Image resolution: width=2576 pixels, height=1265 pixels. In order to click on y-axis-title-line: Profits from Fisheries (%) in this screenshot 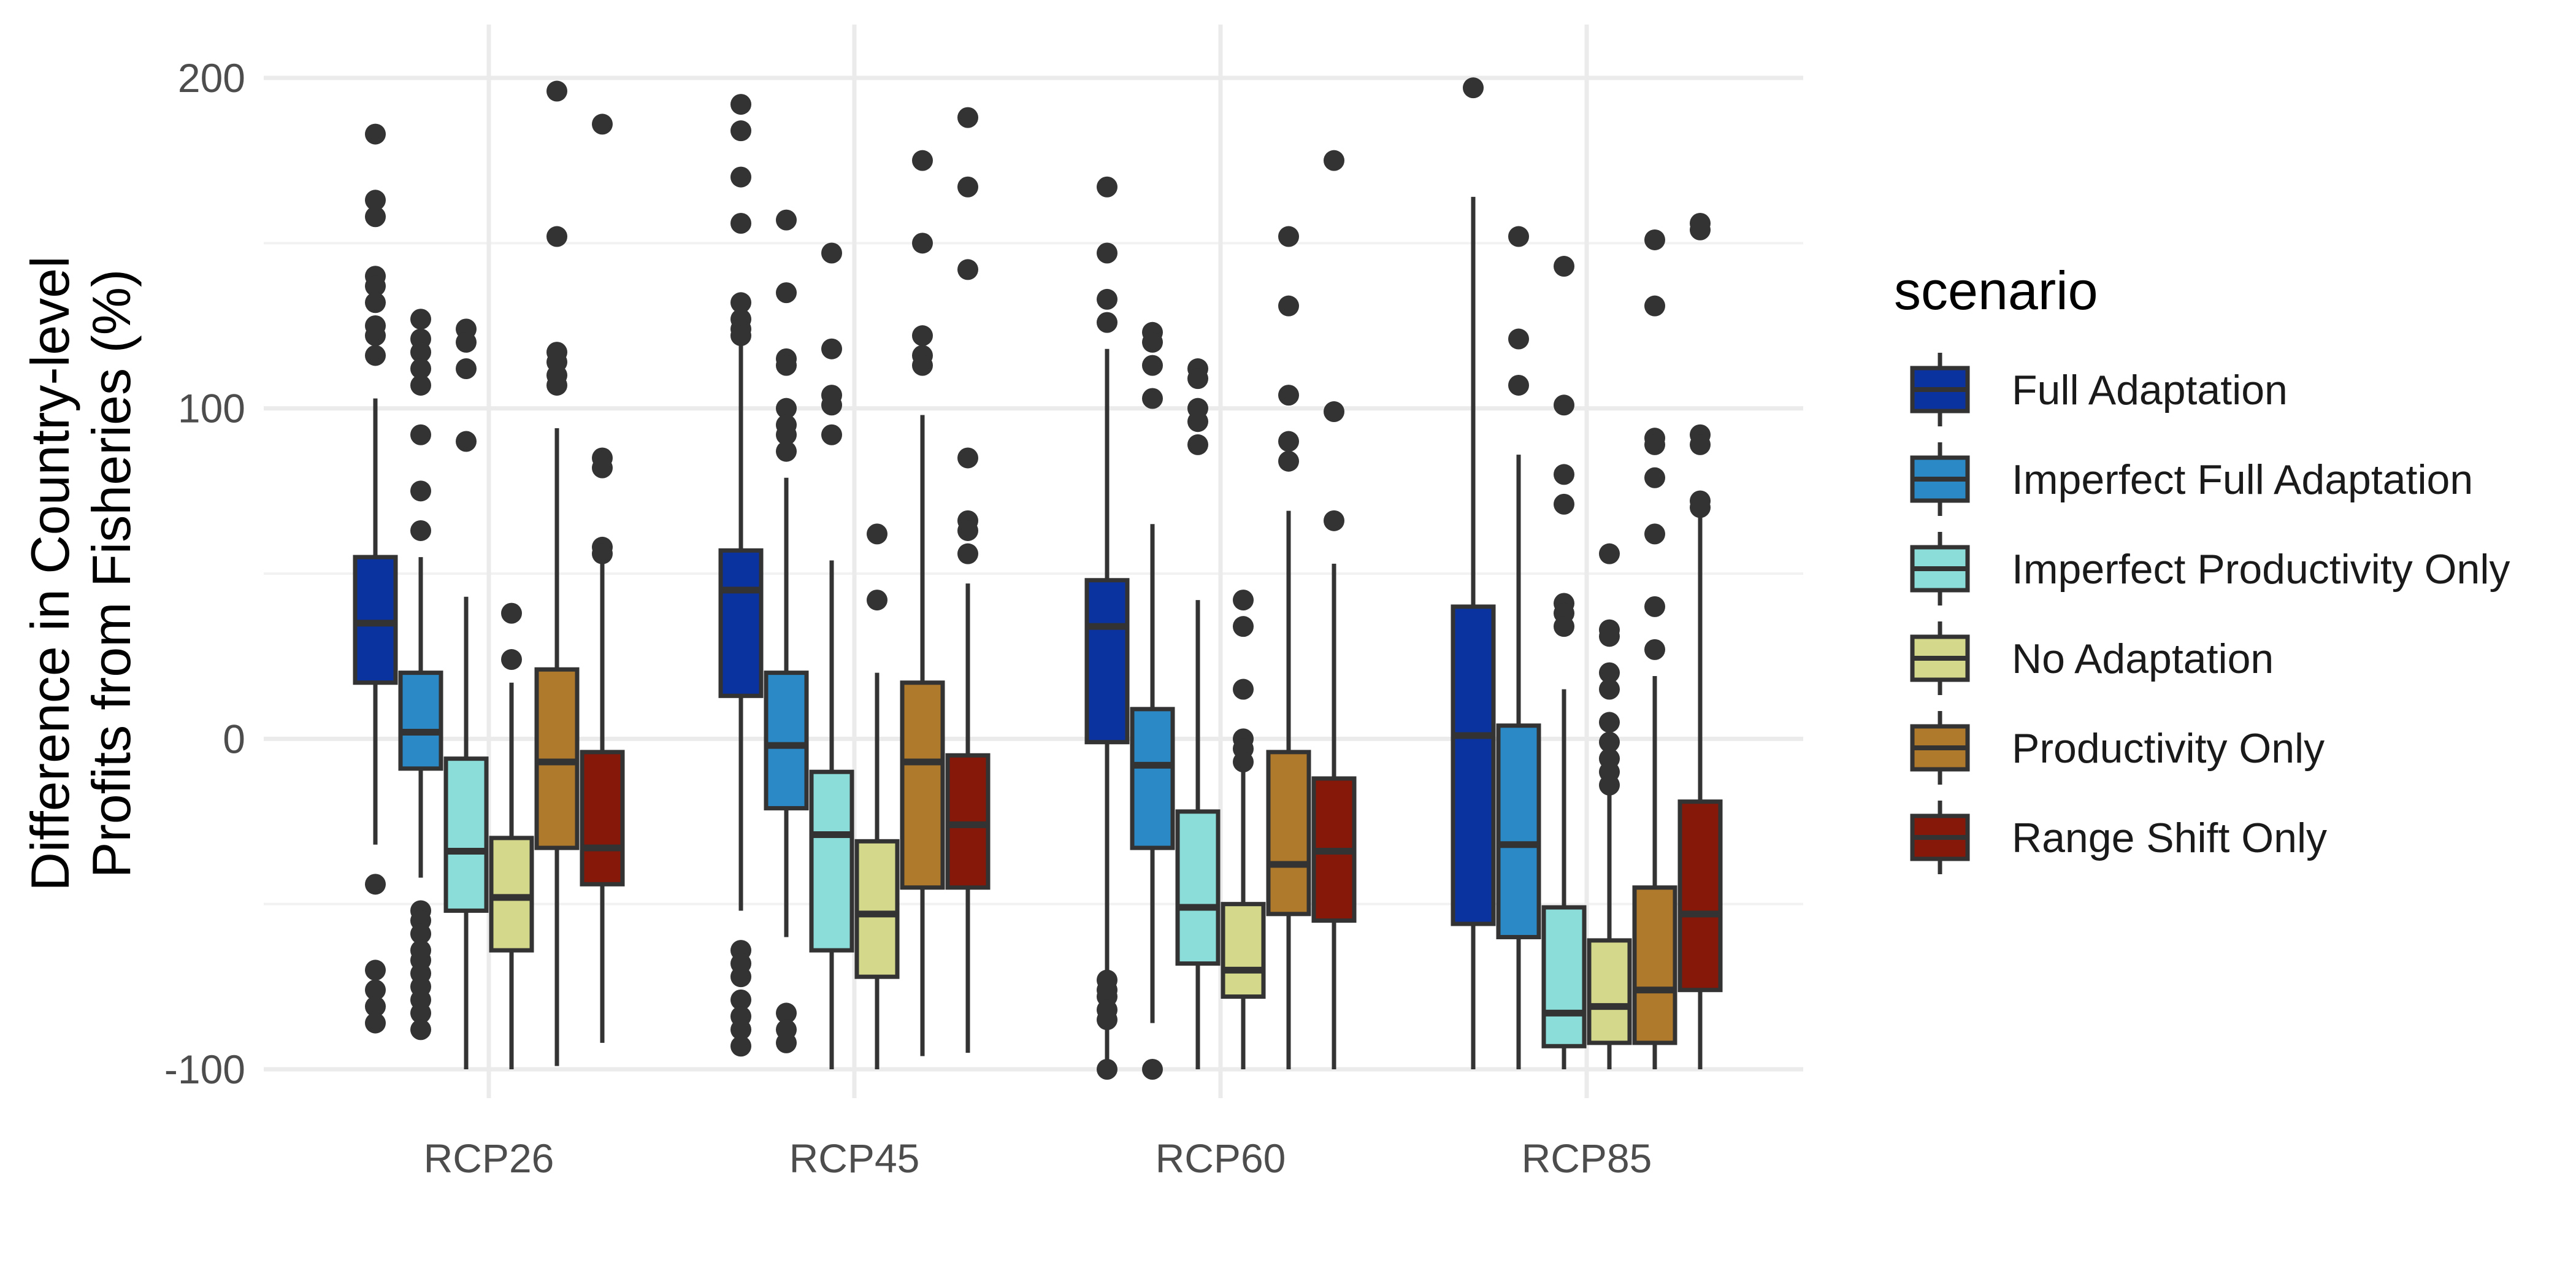, I will do `click(111, 574)`.